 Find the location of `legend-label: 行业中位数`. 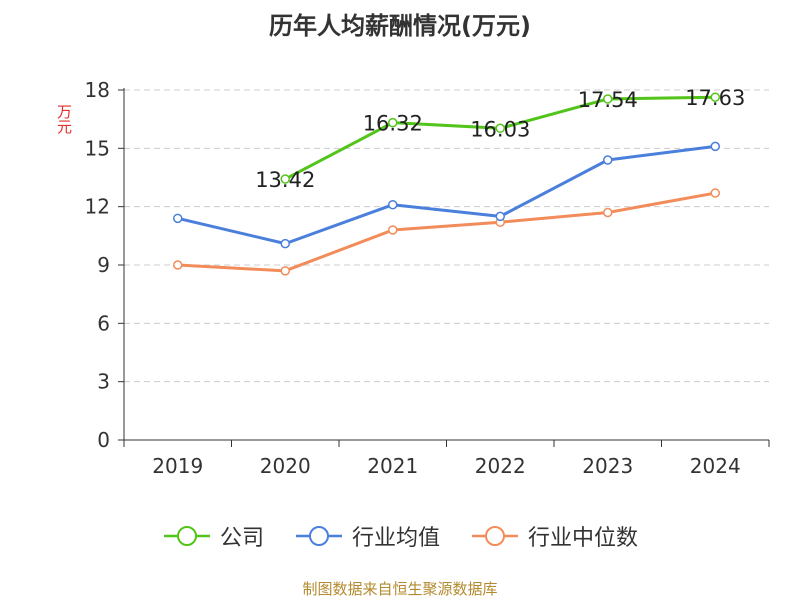

legend-label: 行业中位数 is located at coordinates (583, 538).